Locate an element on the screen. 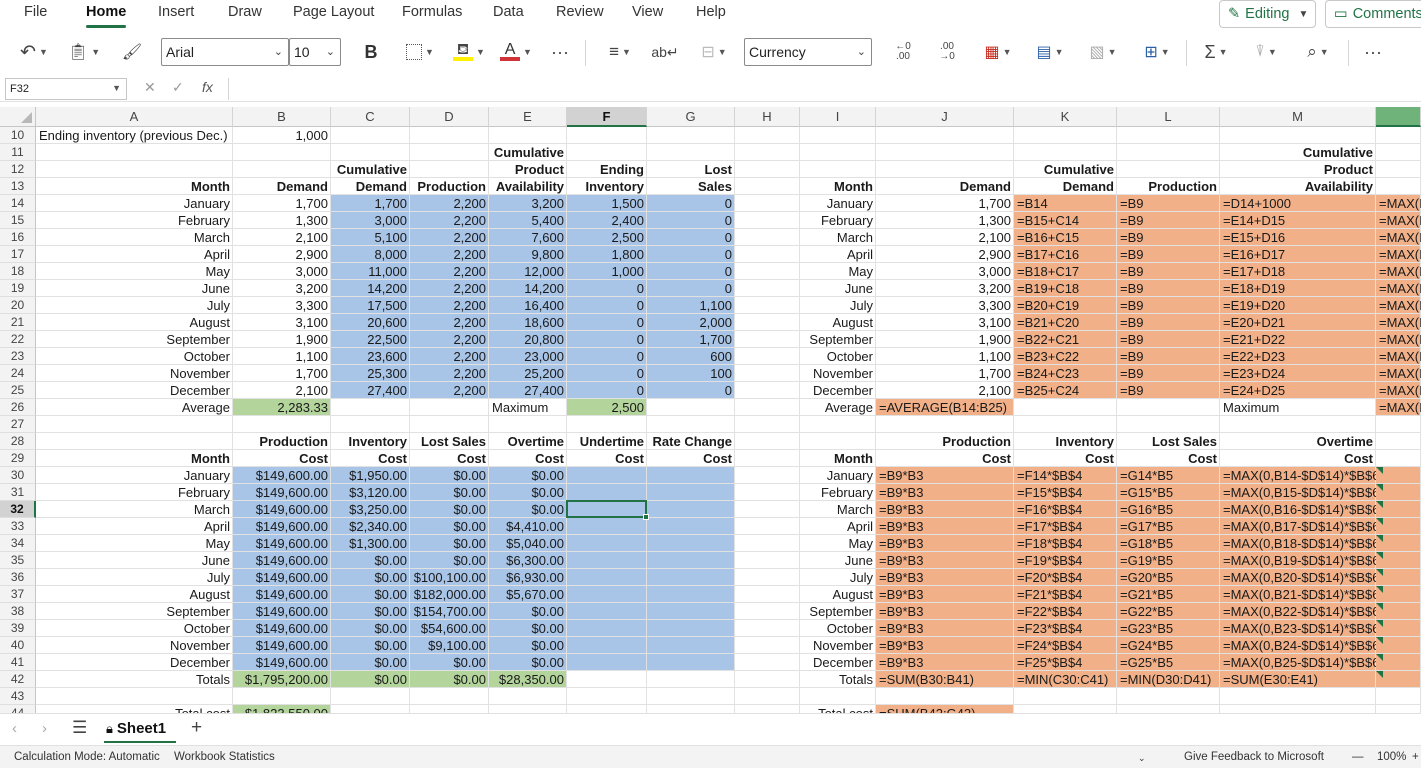 This screenshot has height=768, width=1421. month-label: June is located at coordinates (215, 288).